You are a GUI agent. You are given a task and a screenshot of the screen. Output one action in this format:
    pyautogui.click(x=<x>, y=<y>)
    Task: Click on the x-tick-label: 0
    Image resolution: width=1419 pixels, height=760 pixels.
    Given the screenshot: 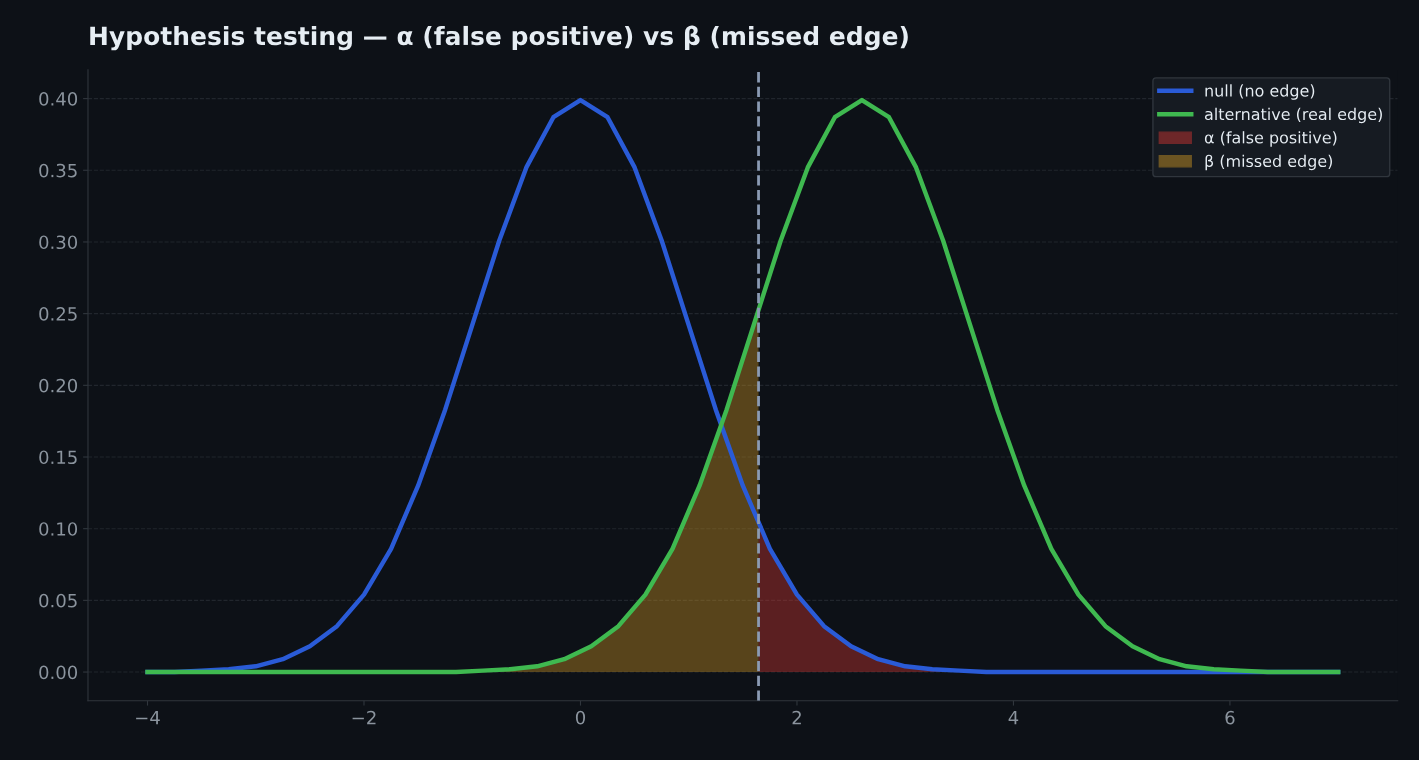 What is the action you would take?
    pyautogui.click(x=580, y=717)
    